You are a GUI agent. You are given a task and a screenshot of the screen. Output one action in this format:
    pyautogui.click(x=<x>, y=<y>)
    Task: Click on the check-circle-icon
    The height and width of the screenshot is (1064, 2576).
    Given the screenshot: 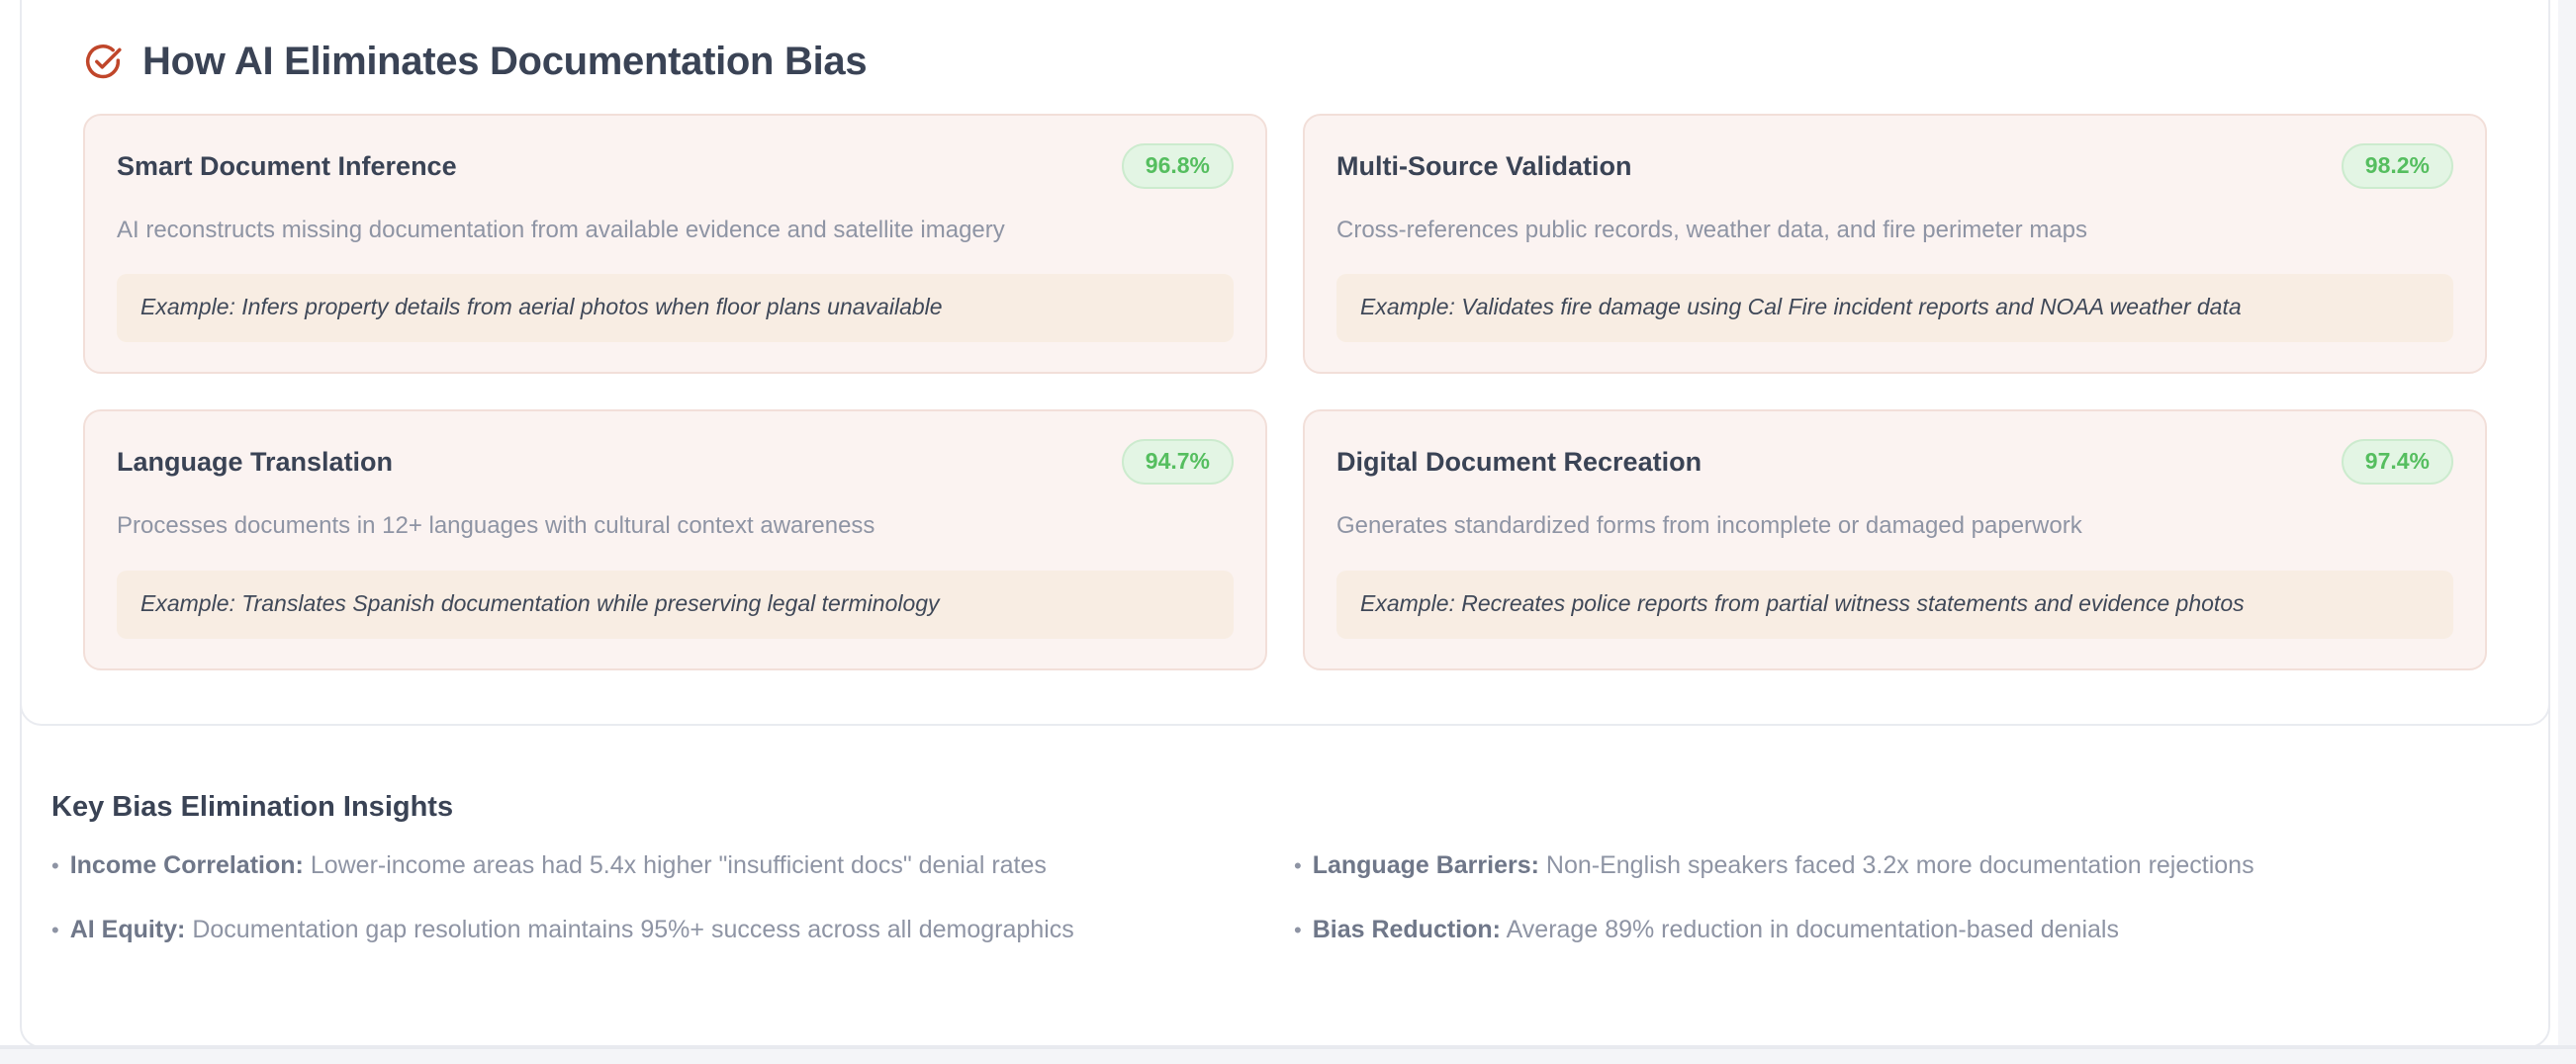 What is the action you would take?
    pyautogui.click(x=103, y=61)
    